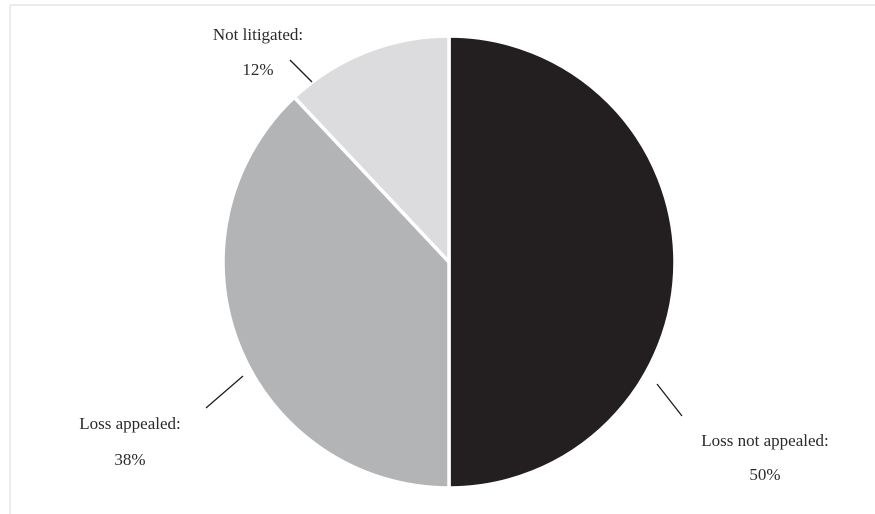 This screenshot has height=514, width=875. I want to click on leader-line-loss-not-appealed, so click(669, 400).